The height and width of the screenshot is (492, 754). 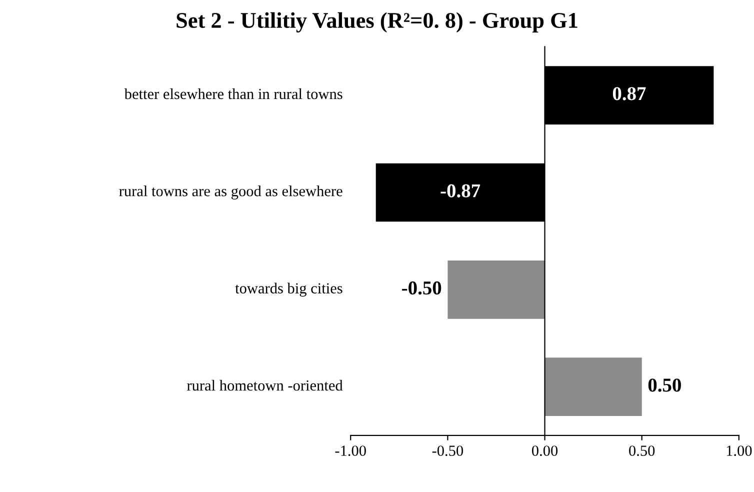 I want to click on x-tick-label: 1.00, so click(x=739, y=451).